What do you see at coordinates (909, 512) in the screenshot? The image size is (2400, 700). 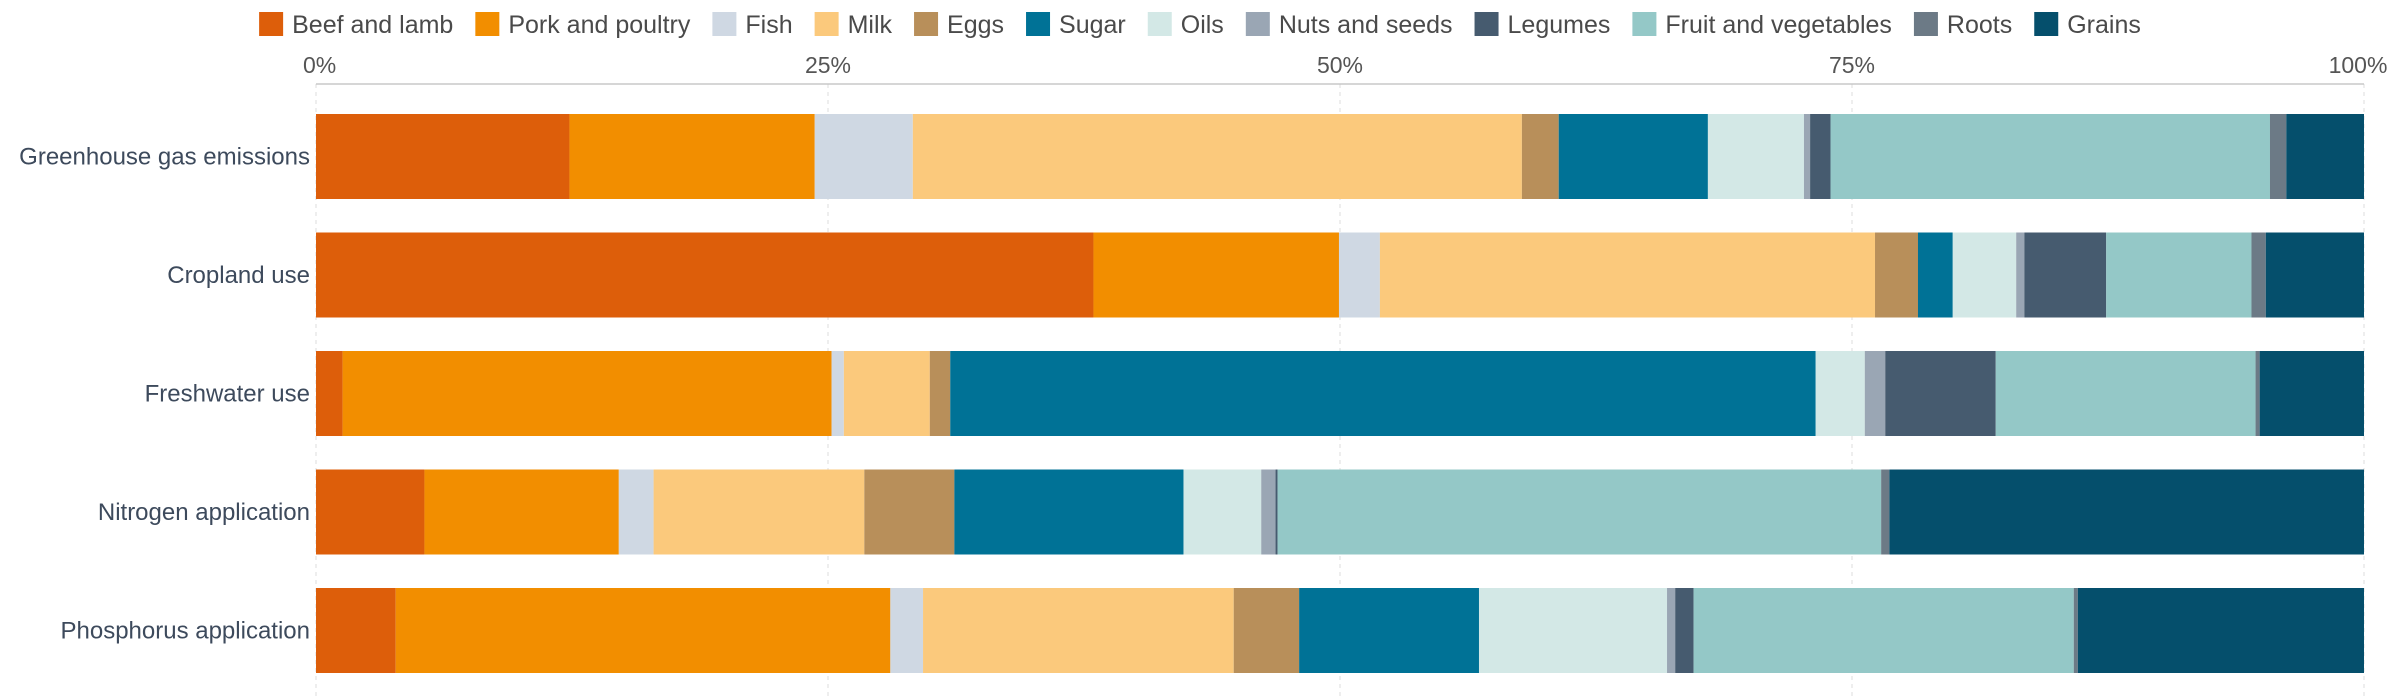 I see `bar-nitrogen-application-eggs` at bounding box center [909, 512].